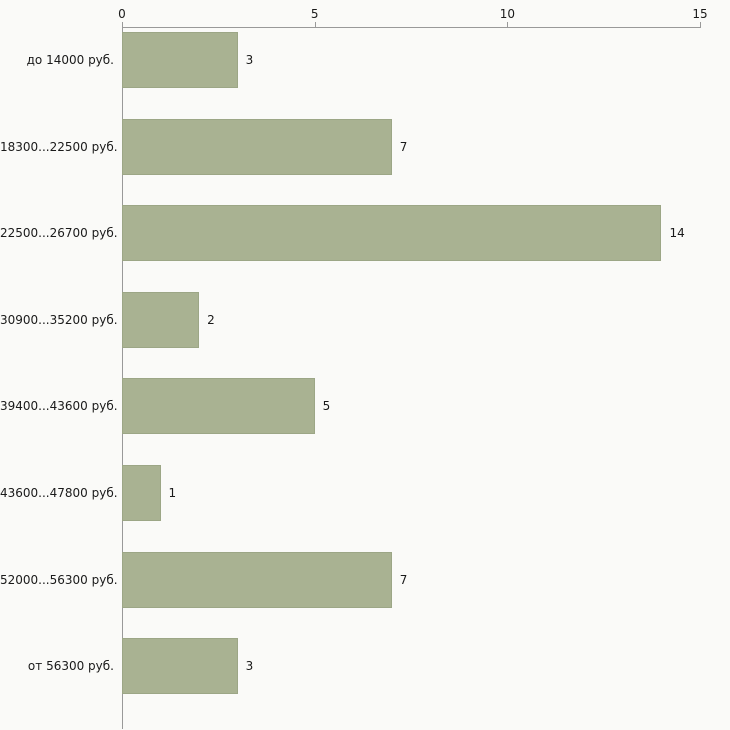 The width and height of the screenshot is (730, 730). What do you see at coordinates (70, 666) in the screenshot?
I see `category-label: от 56300 руб.` at bounding box center [70, 666].